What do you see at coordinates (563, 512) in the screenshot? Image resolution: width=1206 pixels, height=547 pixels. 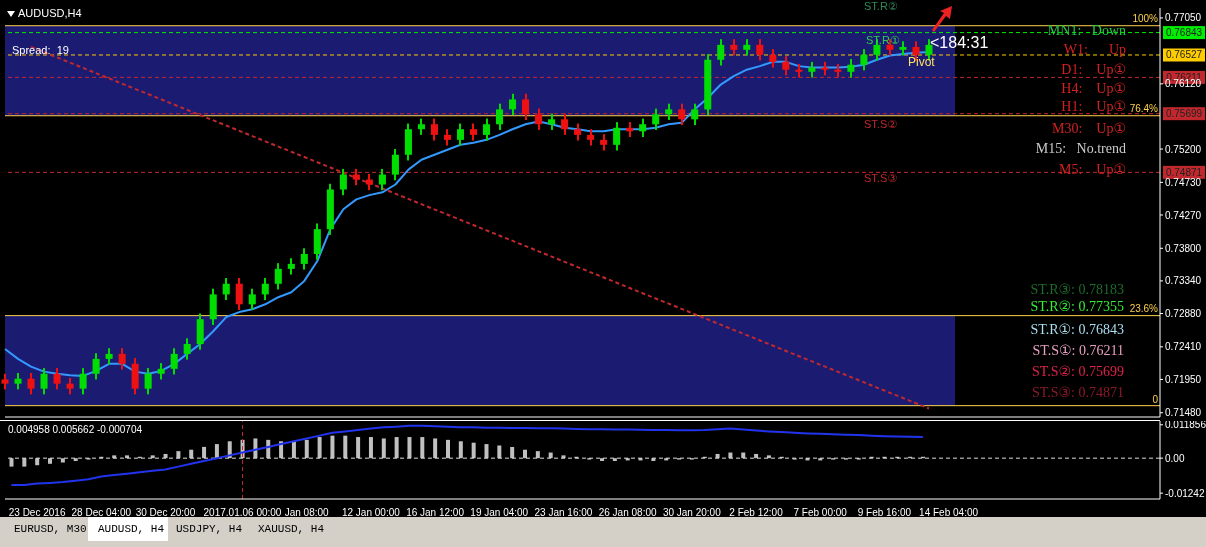 I see `x-tick-label: 23 Jan 16:00` at bounding box center [563, 512].